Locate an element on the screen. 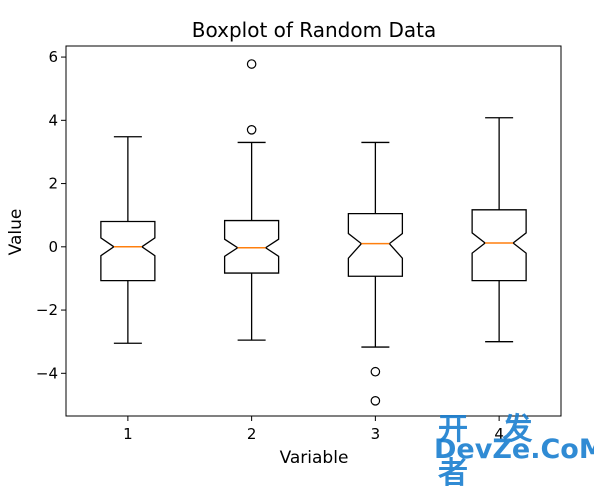 The width and height of the screenshot is (594, 492). y-axis-label: Value is located at coordinates (16, 232).